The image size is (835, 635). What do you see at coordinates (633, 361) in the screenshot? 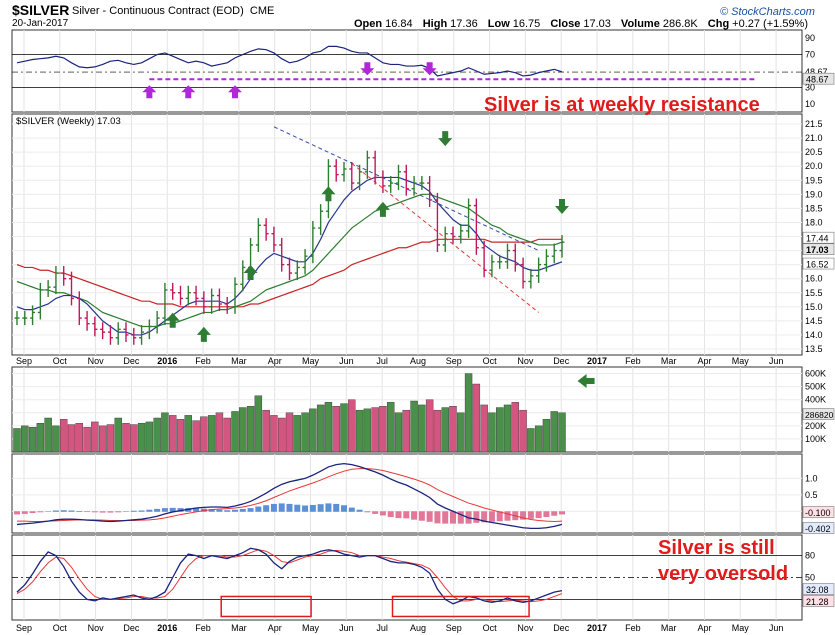
I see `x-tick-label: Feb` at bounding box center [633, 361].